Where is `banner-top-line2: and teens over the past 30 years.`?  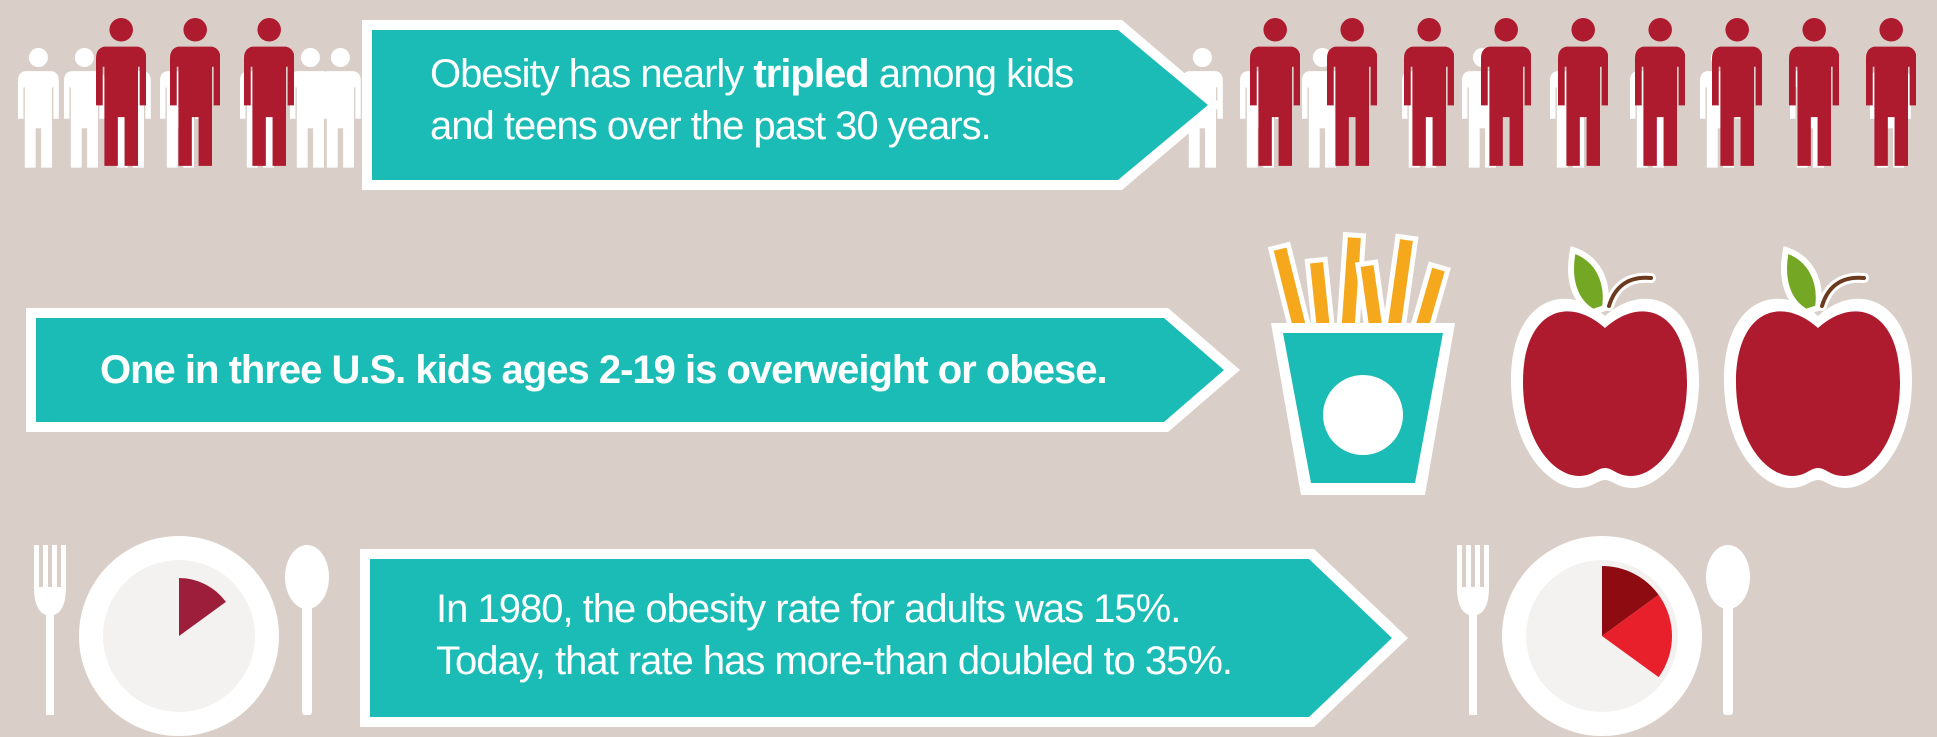
banner-top-line2: and teens over the past 30 years. is located at coordinates (711, 126).